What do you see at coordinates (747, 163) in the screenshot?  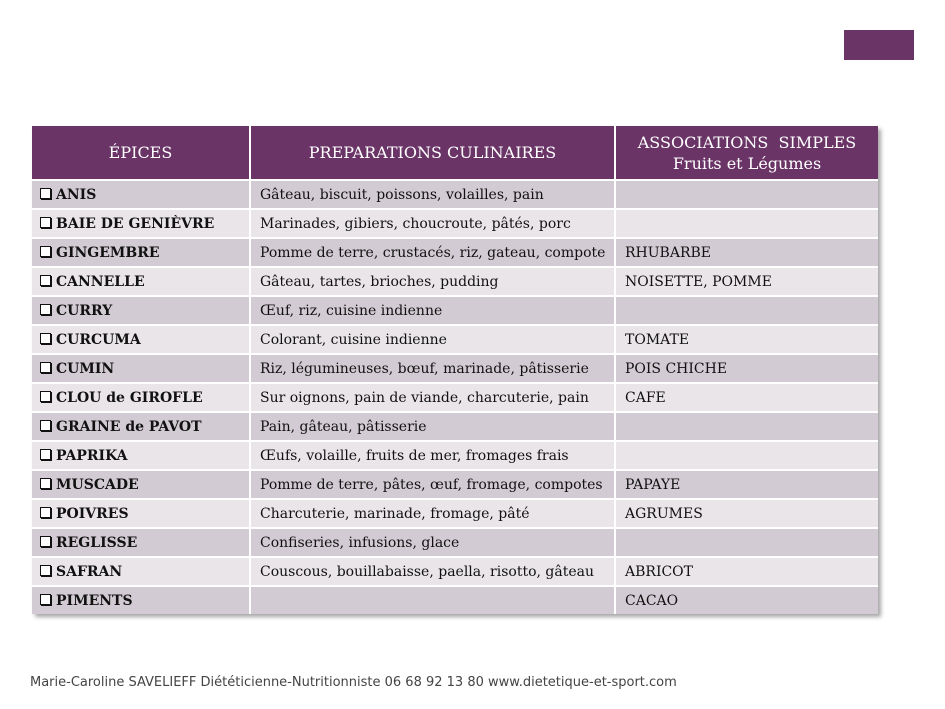 I see `header-associations-subtitle: Fruits et Légumes` at bounding box center [747, 163].